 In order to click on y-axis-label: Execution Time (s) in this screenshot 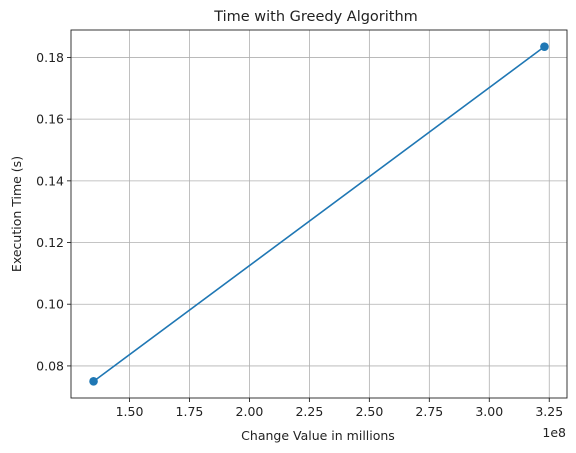, I will do `click(16, 214)`.